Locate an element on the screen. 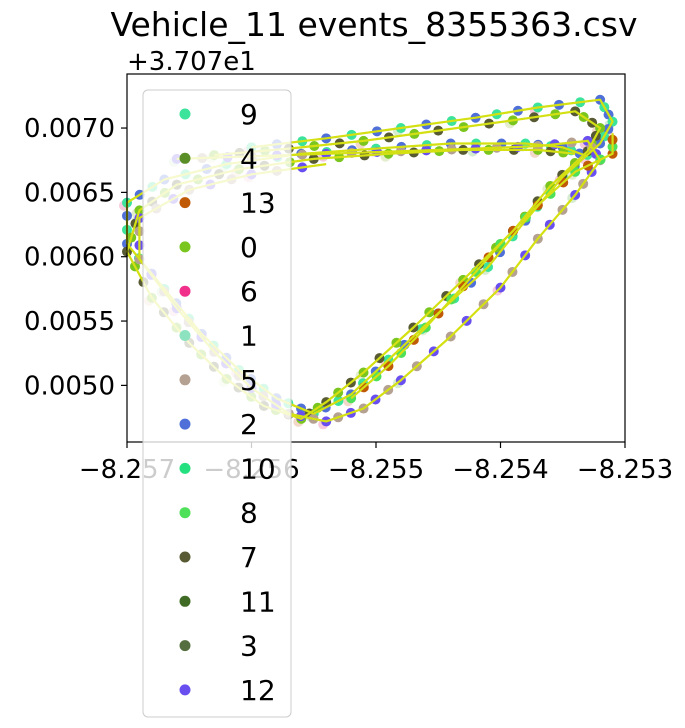 This screenshot has height=728, width=685. y-tick-label: 0.0050 is located at coordinates (69, 386).